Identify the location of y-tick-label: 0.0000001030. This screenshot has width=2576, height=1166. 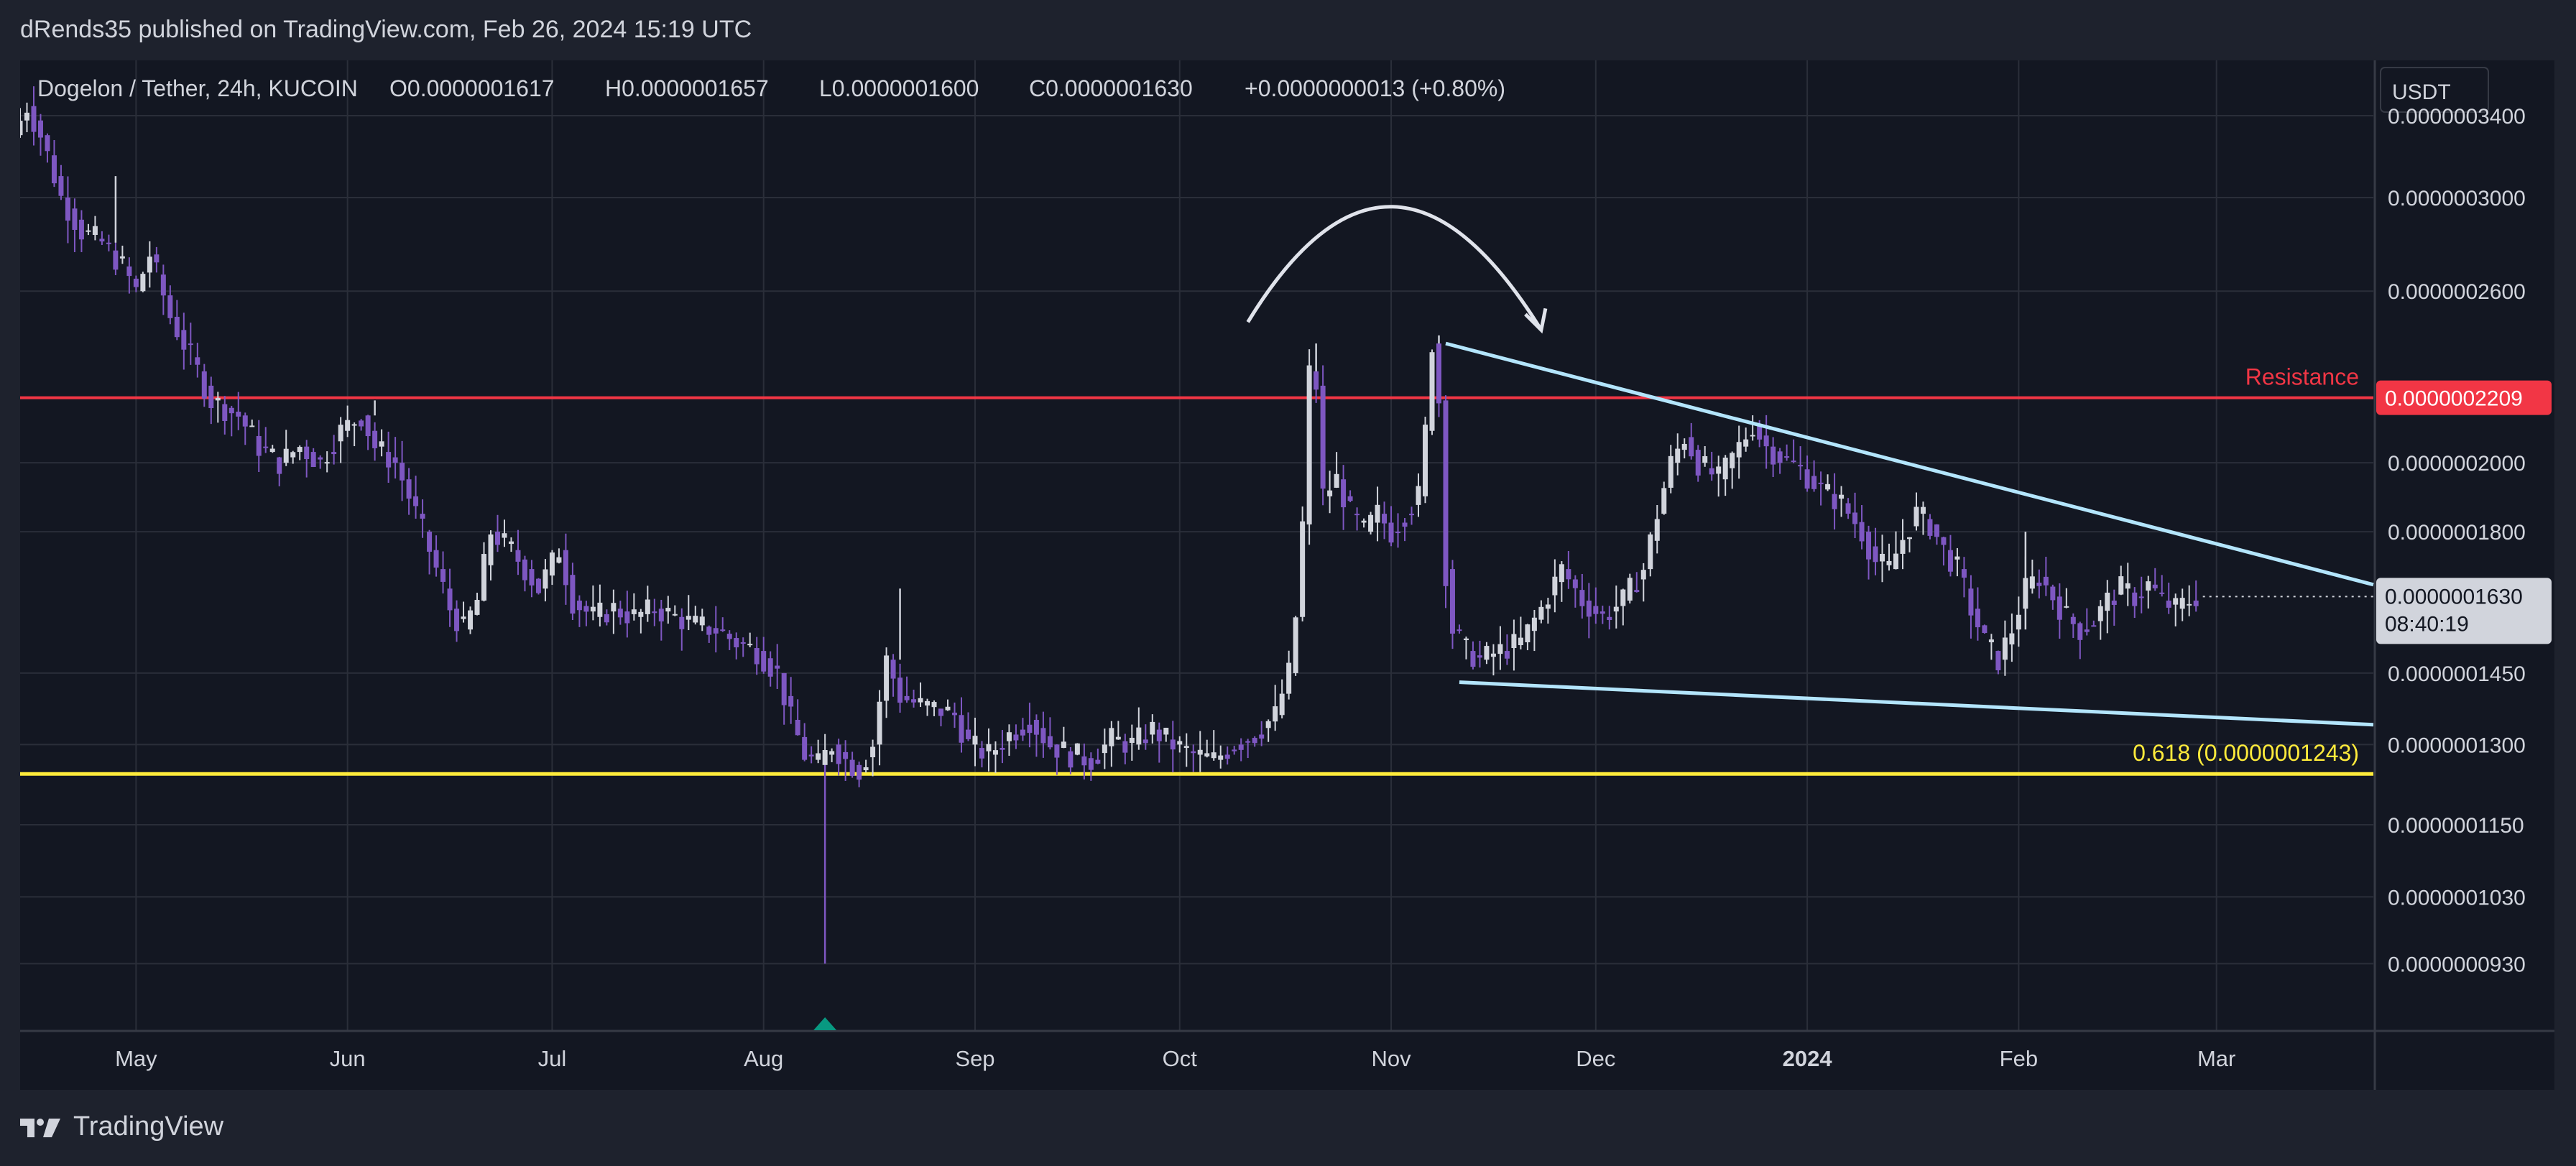
(2457, 898).